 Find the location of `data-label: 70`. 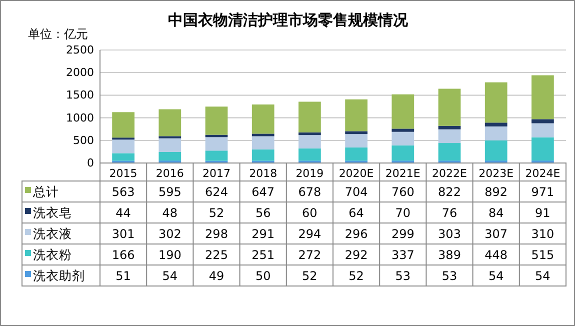

data-label: 70 is located at coordinates (403, 213).